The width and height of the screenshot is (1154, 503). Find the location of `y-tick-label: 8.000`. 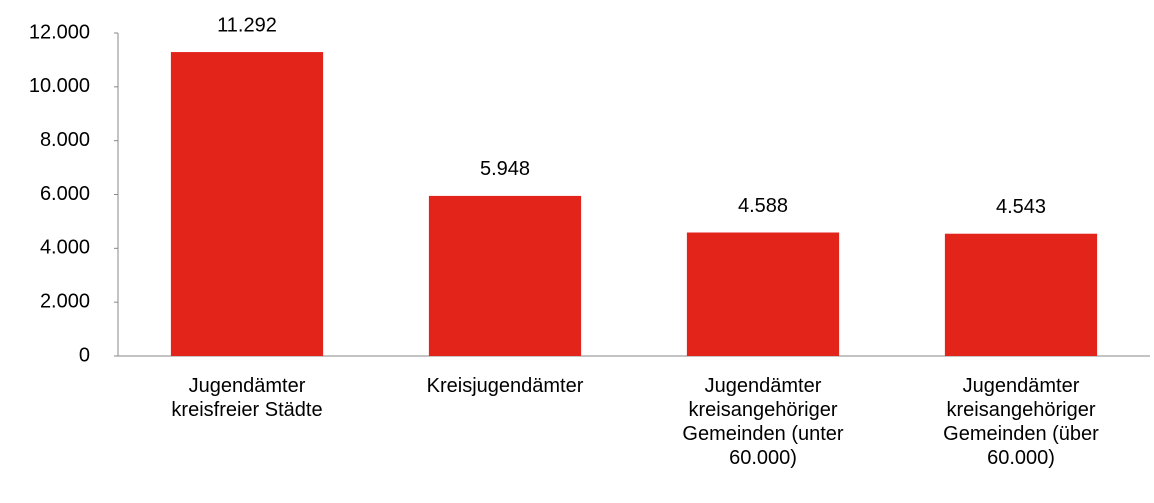

y-tick-label: 8.000 is located at coordinates (65, 140).